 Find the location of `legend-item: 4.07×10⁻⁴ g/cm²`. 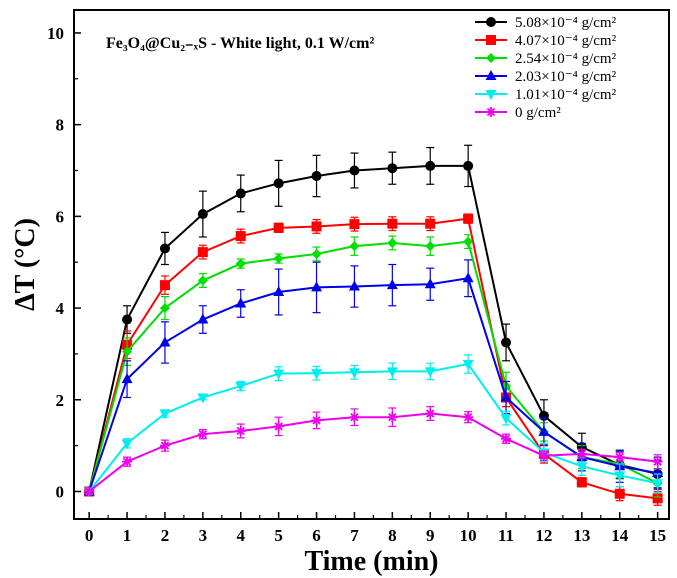

legend-item: 4.07×10⁻⁴ g/cm² is located at coordinates (546, 41).